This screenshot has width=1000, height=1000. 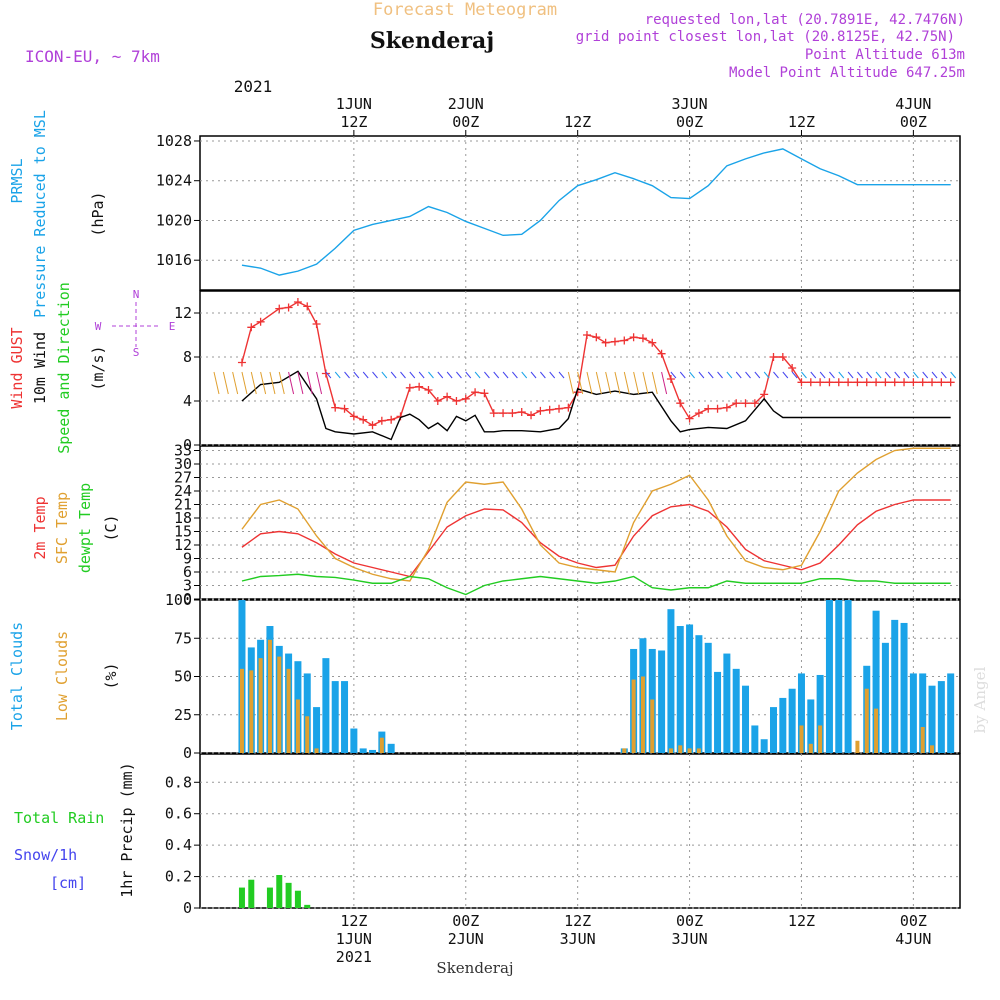 I want to click on y-tick-label: 33, so click(x=183, y=451).